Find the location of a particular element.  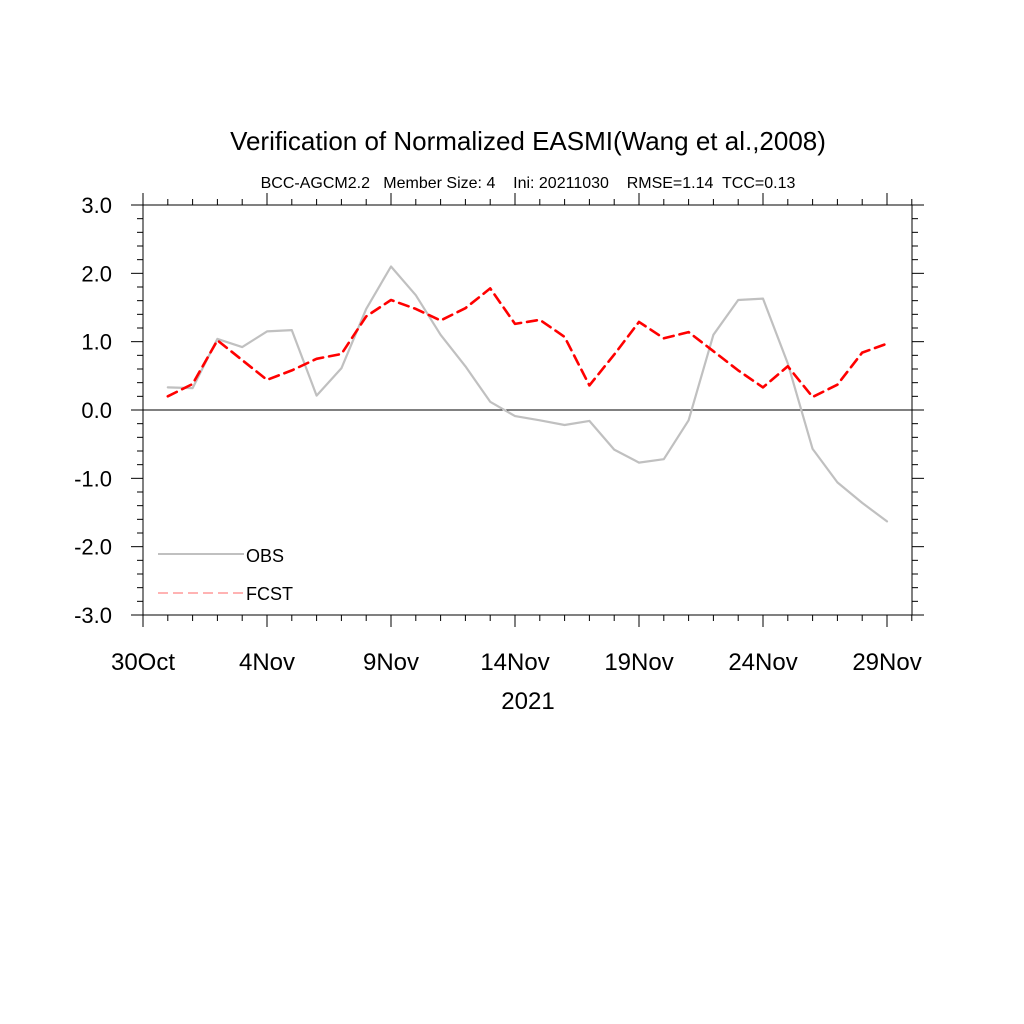

y-tick-label: -2.0 is located at coordinates (93, 547).